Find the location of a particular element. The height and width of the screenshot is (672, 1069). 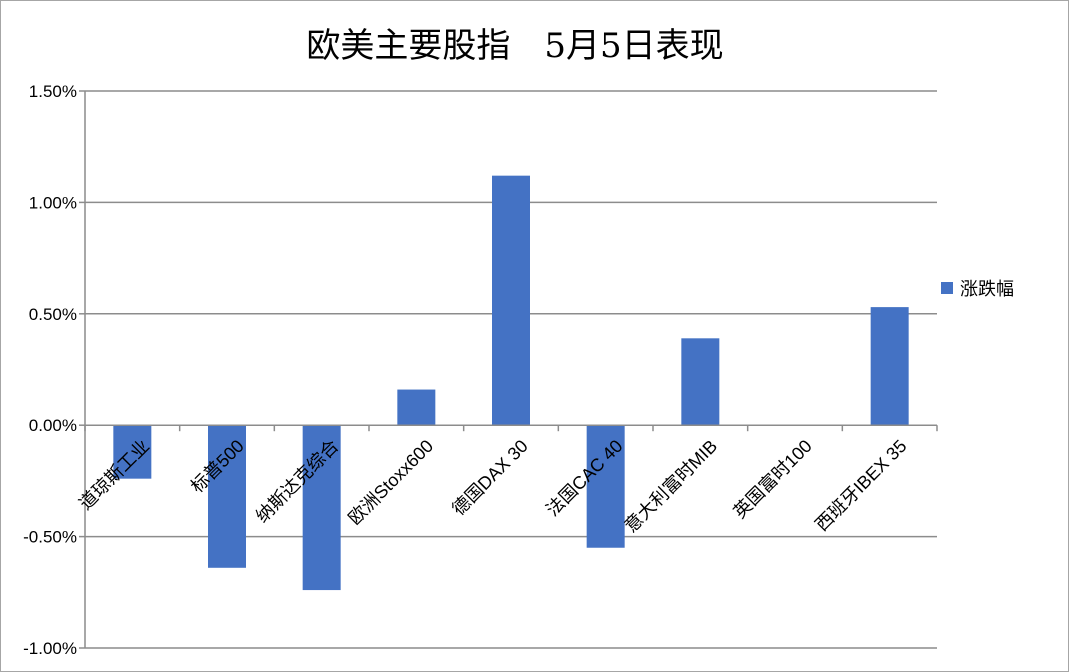

y-tick-label: -0.50% is located at coordinates (50, 537).